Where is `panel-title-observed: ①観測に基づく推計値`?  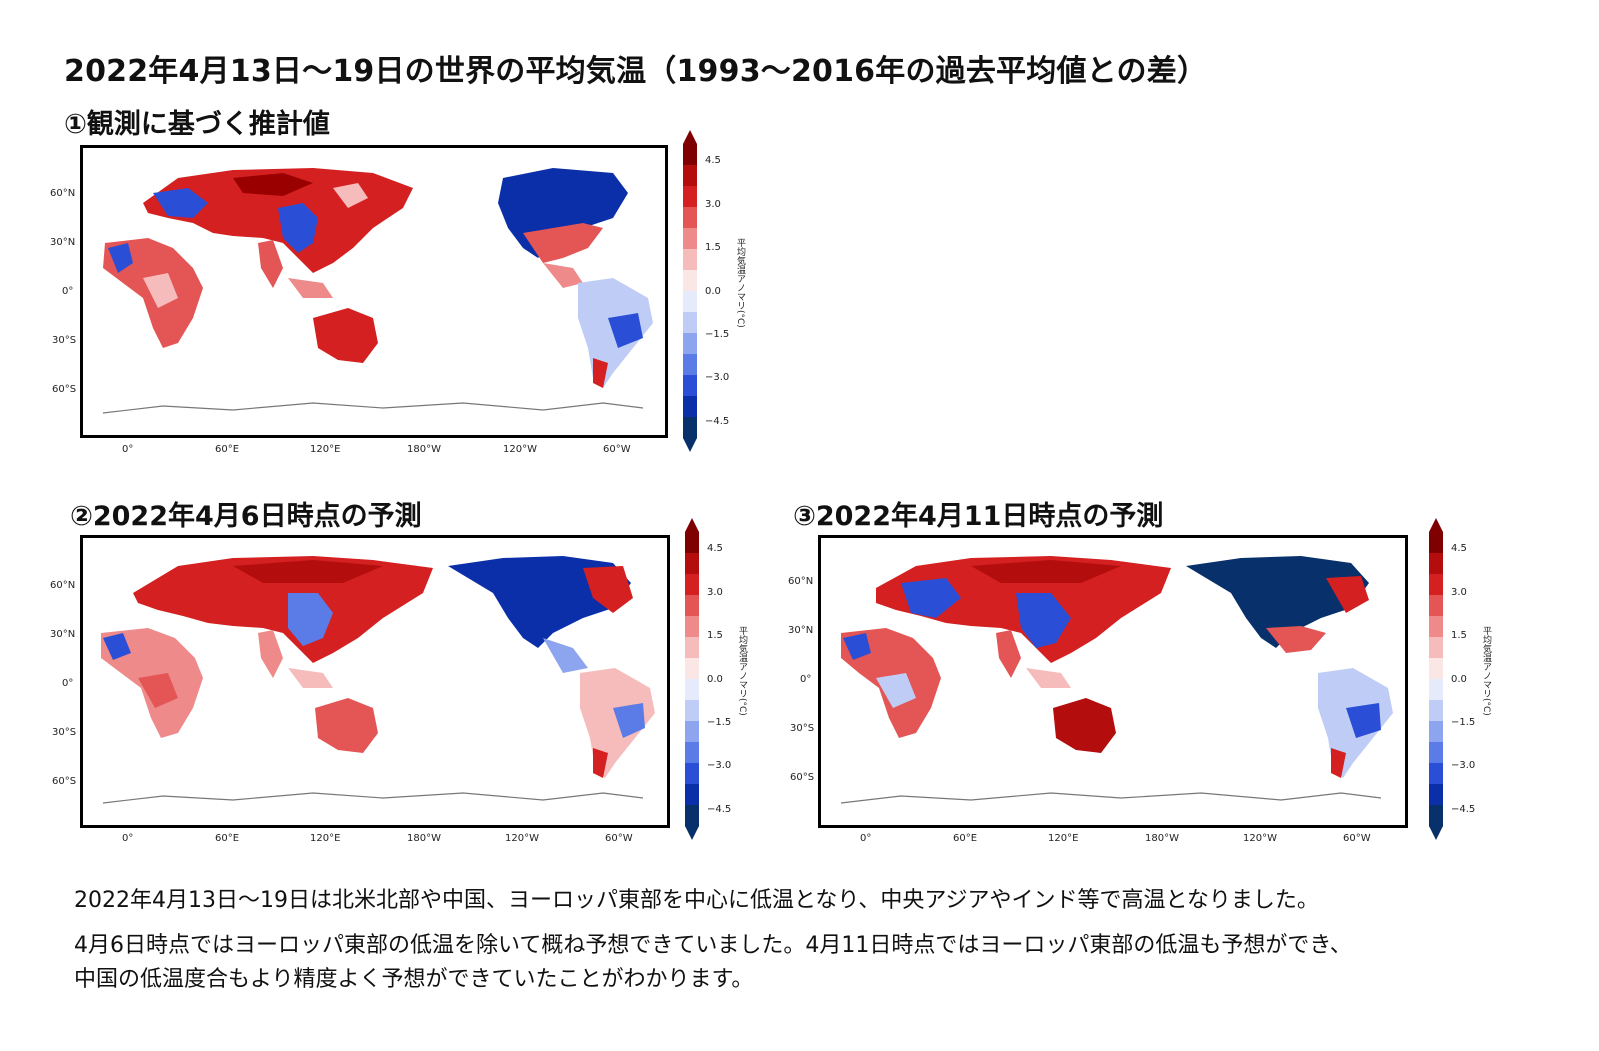
panel-title-observed: ①観測に基づく推計値 is located at coordinates (197, 124).